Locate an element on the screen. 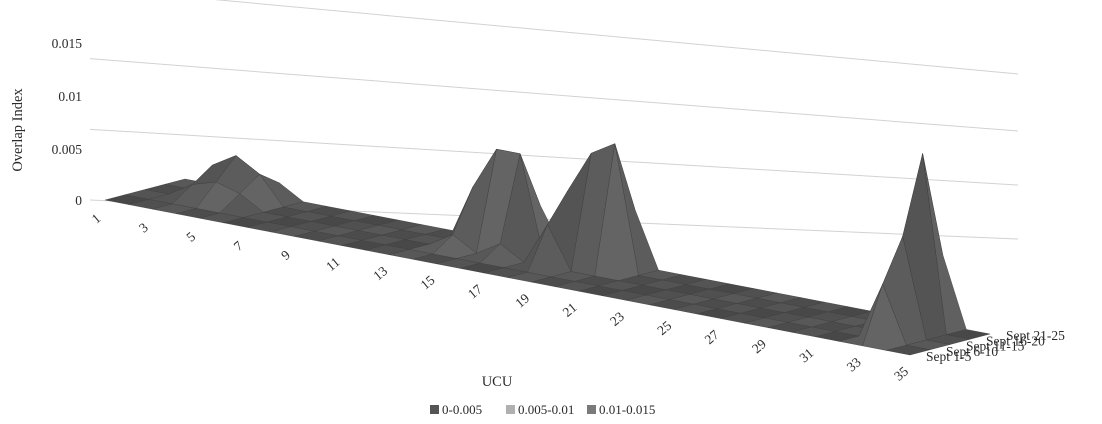  x-tick-label: 33 is located at coordinates (854, 364).